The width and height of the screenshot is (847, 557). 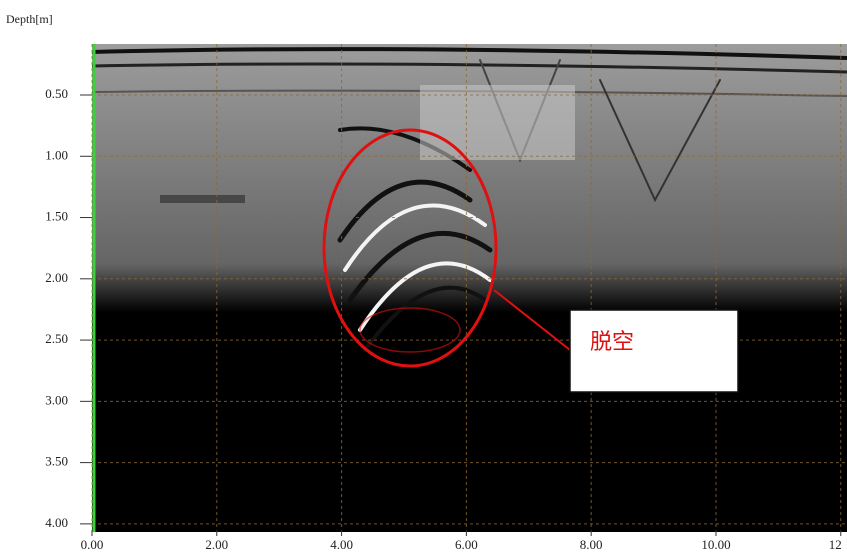 What do you see at coordinates (56, 216) in the screenshot?
I see `y-tick-label: 1.50` at bounding box center [56, 216].